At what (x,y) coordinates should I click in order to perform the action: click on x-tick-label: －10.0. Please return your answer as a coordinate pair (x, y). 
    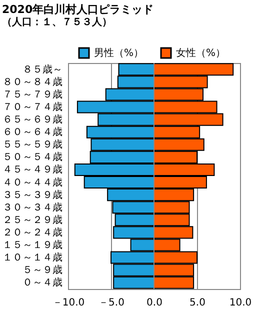
    Looking at the image, I should click on (68, 303).